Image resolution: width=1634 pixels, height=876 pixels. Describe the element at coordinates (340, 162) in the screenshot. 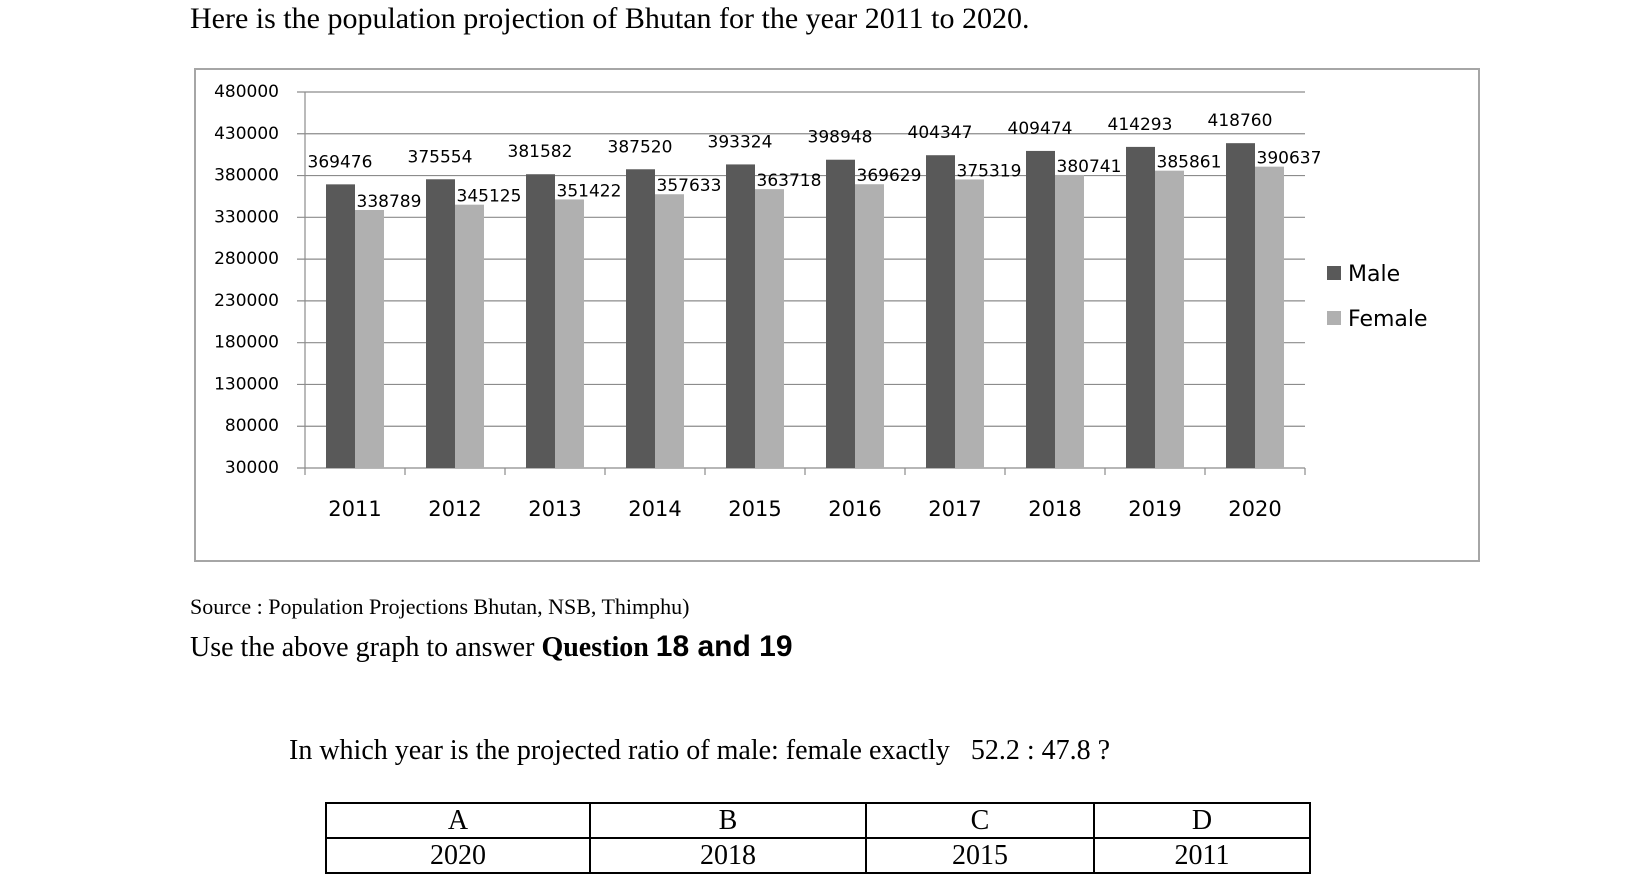

I see `male-data-label: 369476` at that location.